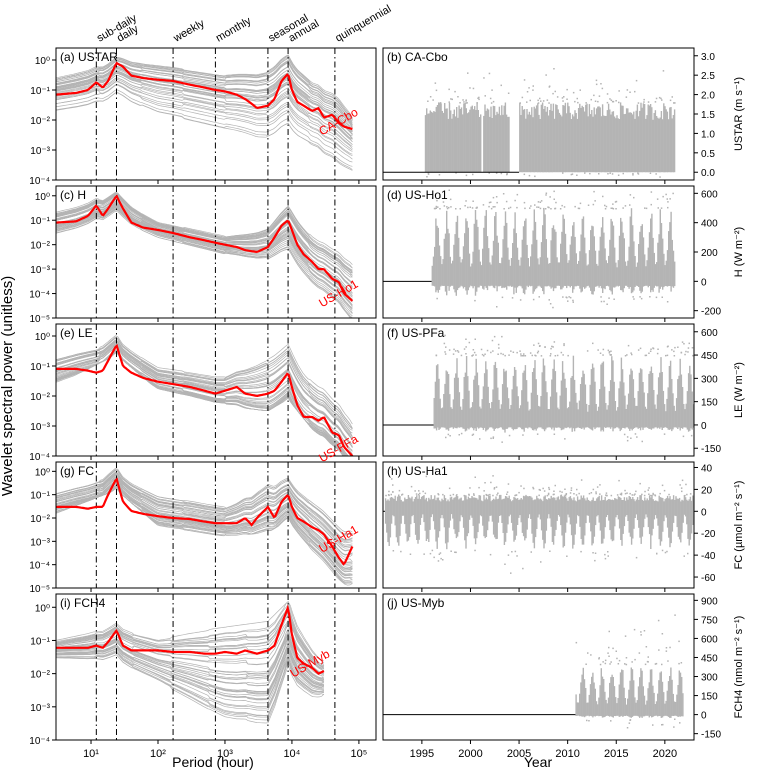 This screenshot has width=760, height=778. Describe the element at coordinates (216, 667) in the screenshot. I see `panel-frame` at that location.